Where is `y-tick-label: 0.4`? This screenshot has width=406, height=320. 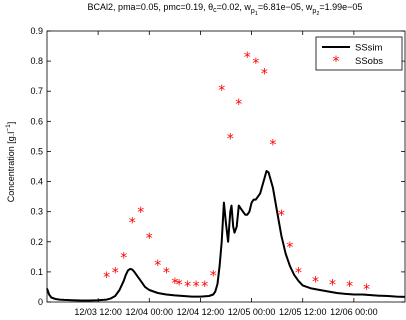 y-tick-label: 0.4 is located at coordinates (36, 182).